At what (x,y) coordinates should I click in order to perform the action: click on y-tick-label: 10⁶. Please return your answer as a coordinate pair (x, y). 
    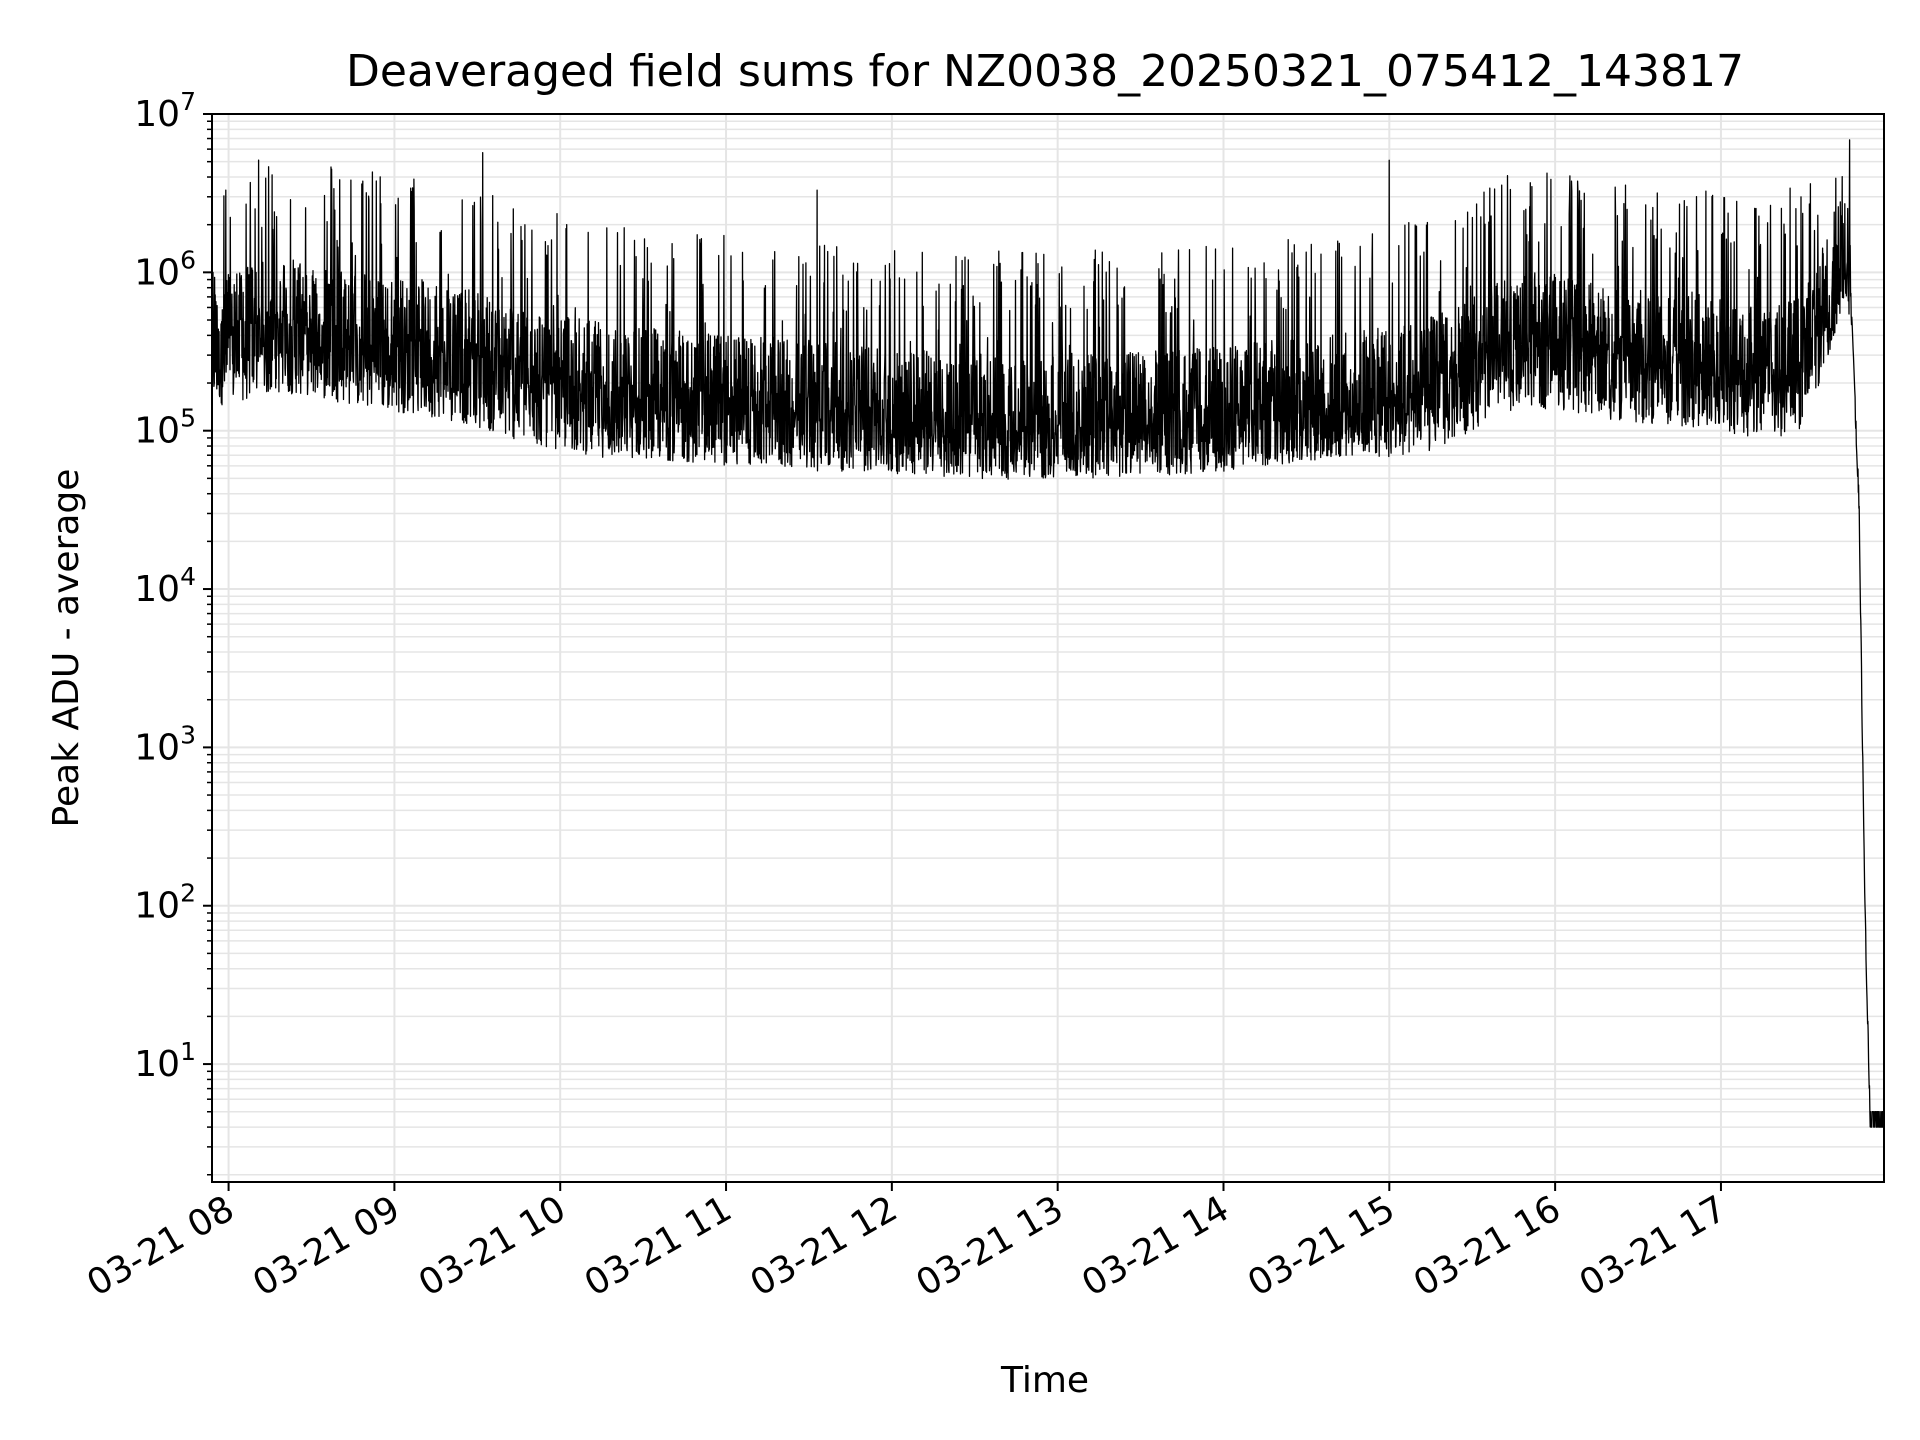
    Looking at the image, I should click on (165, 269).